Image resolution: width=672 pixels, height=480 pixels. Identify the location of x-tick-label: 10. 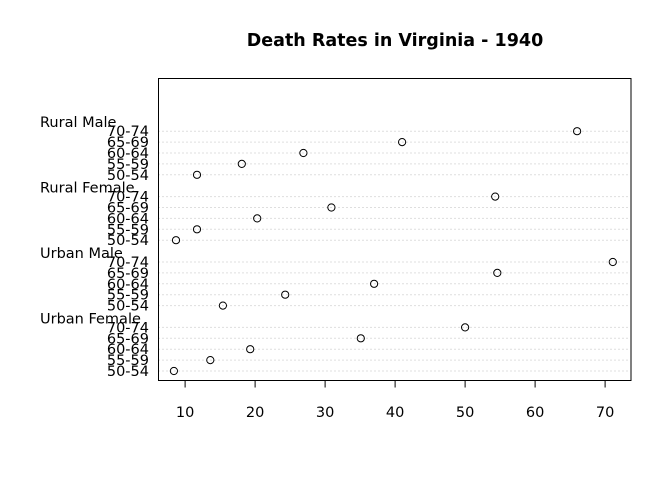
(185, 413).